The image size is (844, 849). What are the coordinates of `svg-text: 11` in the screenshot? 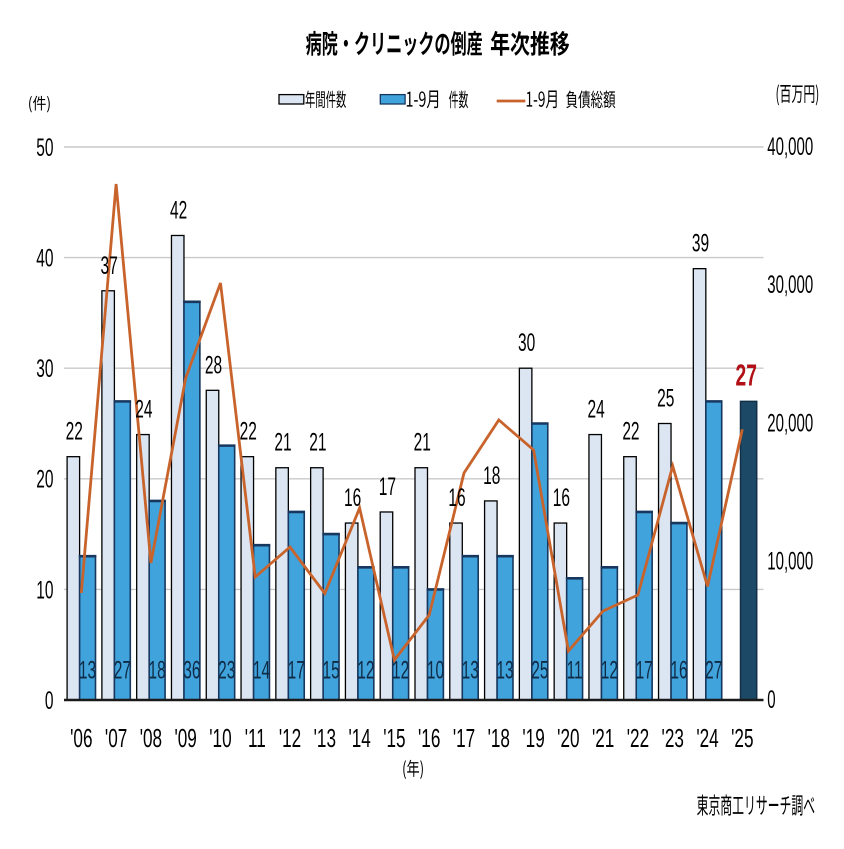 It's located at (575, 671).